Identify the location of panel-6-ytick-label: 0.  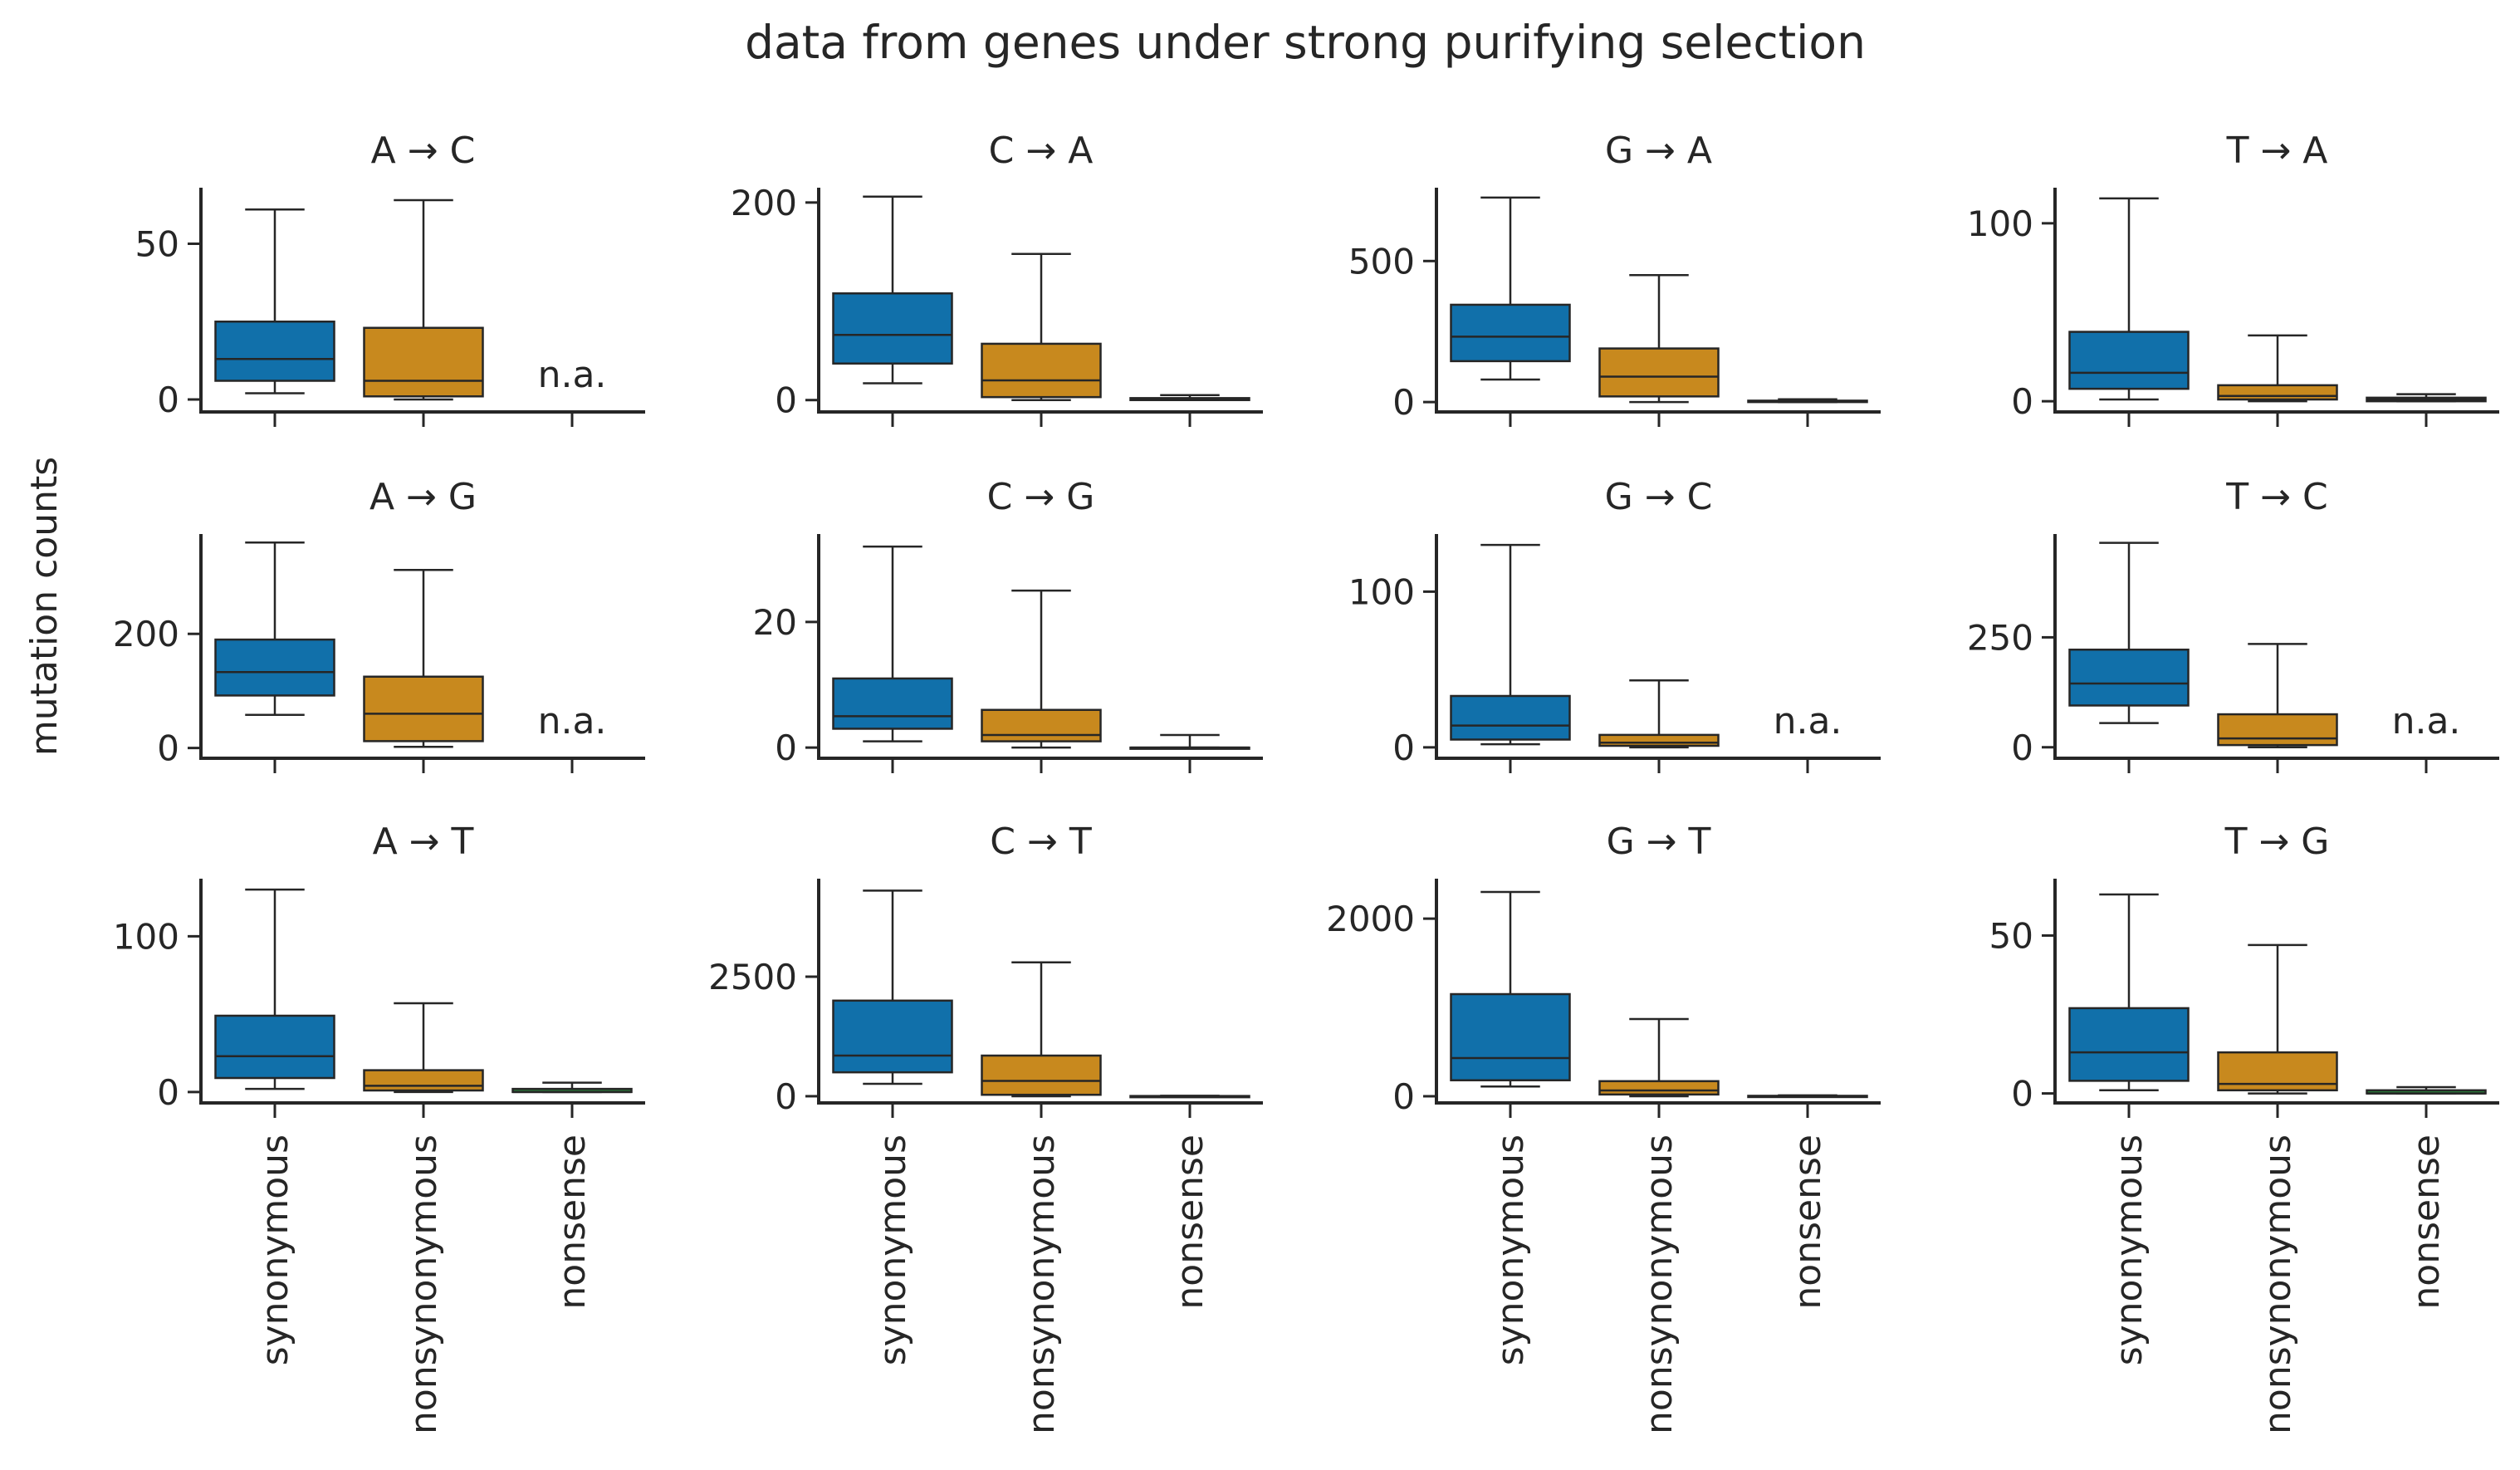
(786, 748).